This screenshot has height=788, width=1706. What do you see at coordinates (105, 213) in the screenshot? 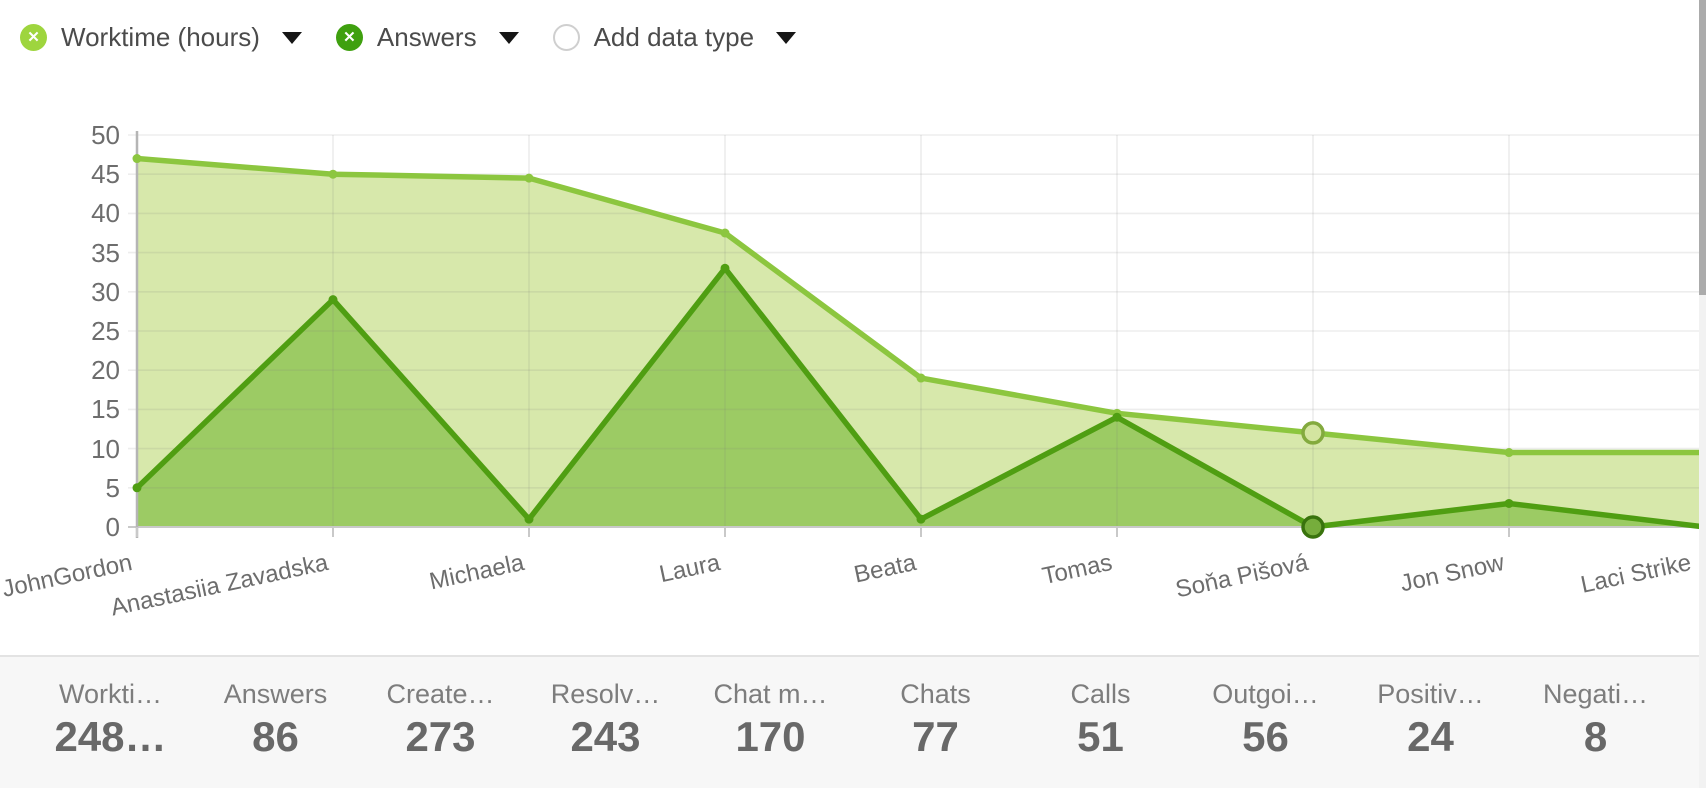
I see `y-tick-label: 40` at bounding box center [105, 213].